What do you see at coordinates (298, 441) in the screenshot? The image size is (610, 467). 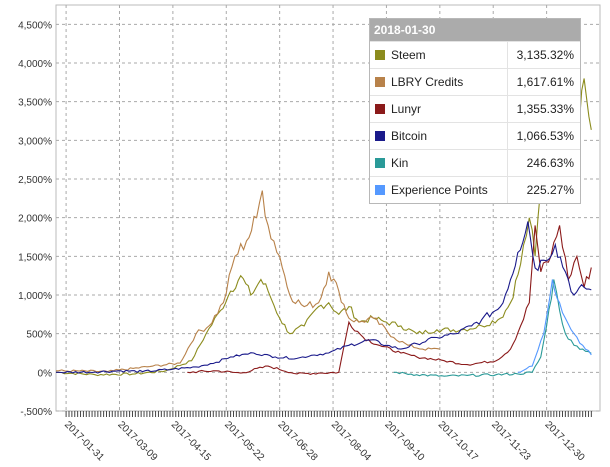 I see `x-tick-label: 2017-06-28` at bounding box center [298, 441].